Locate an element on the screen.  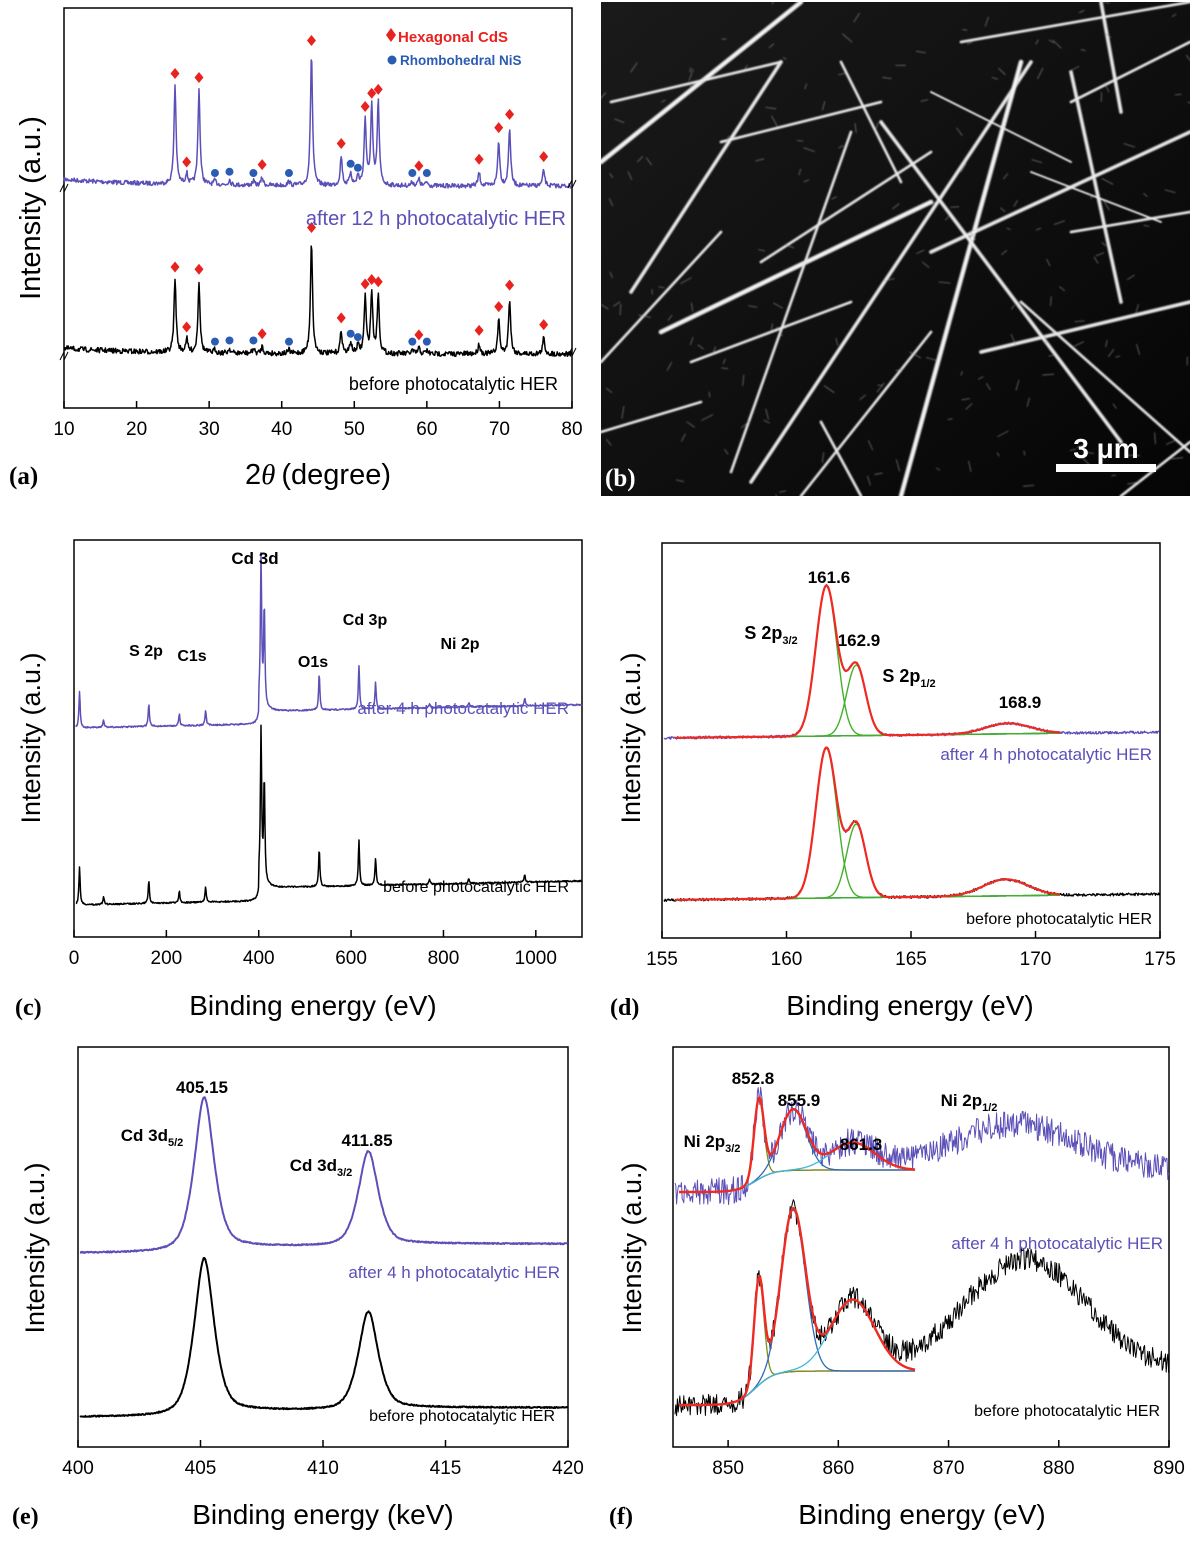
label-o1s: O1s is located at coordinates (313, 662).